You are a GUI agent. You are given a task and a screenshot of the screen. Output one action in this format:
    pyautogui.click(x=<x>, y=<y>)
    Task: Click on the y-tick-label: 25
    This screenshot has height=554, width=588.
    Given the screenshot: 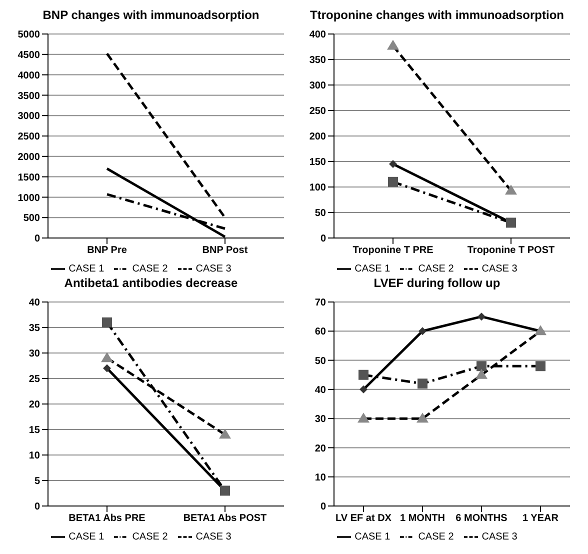 What is the action you would take?
    pyautogui.click(x=34, y=380)
    